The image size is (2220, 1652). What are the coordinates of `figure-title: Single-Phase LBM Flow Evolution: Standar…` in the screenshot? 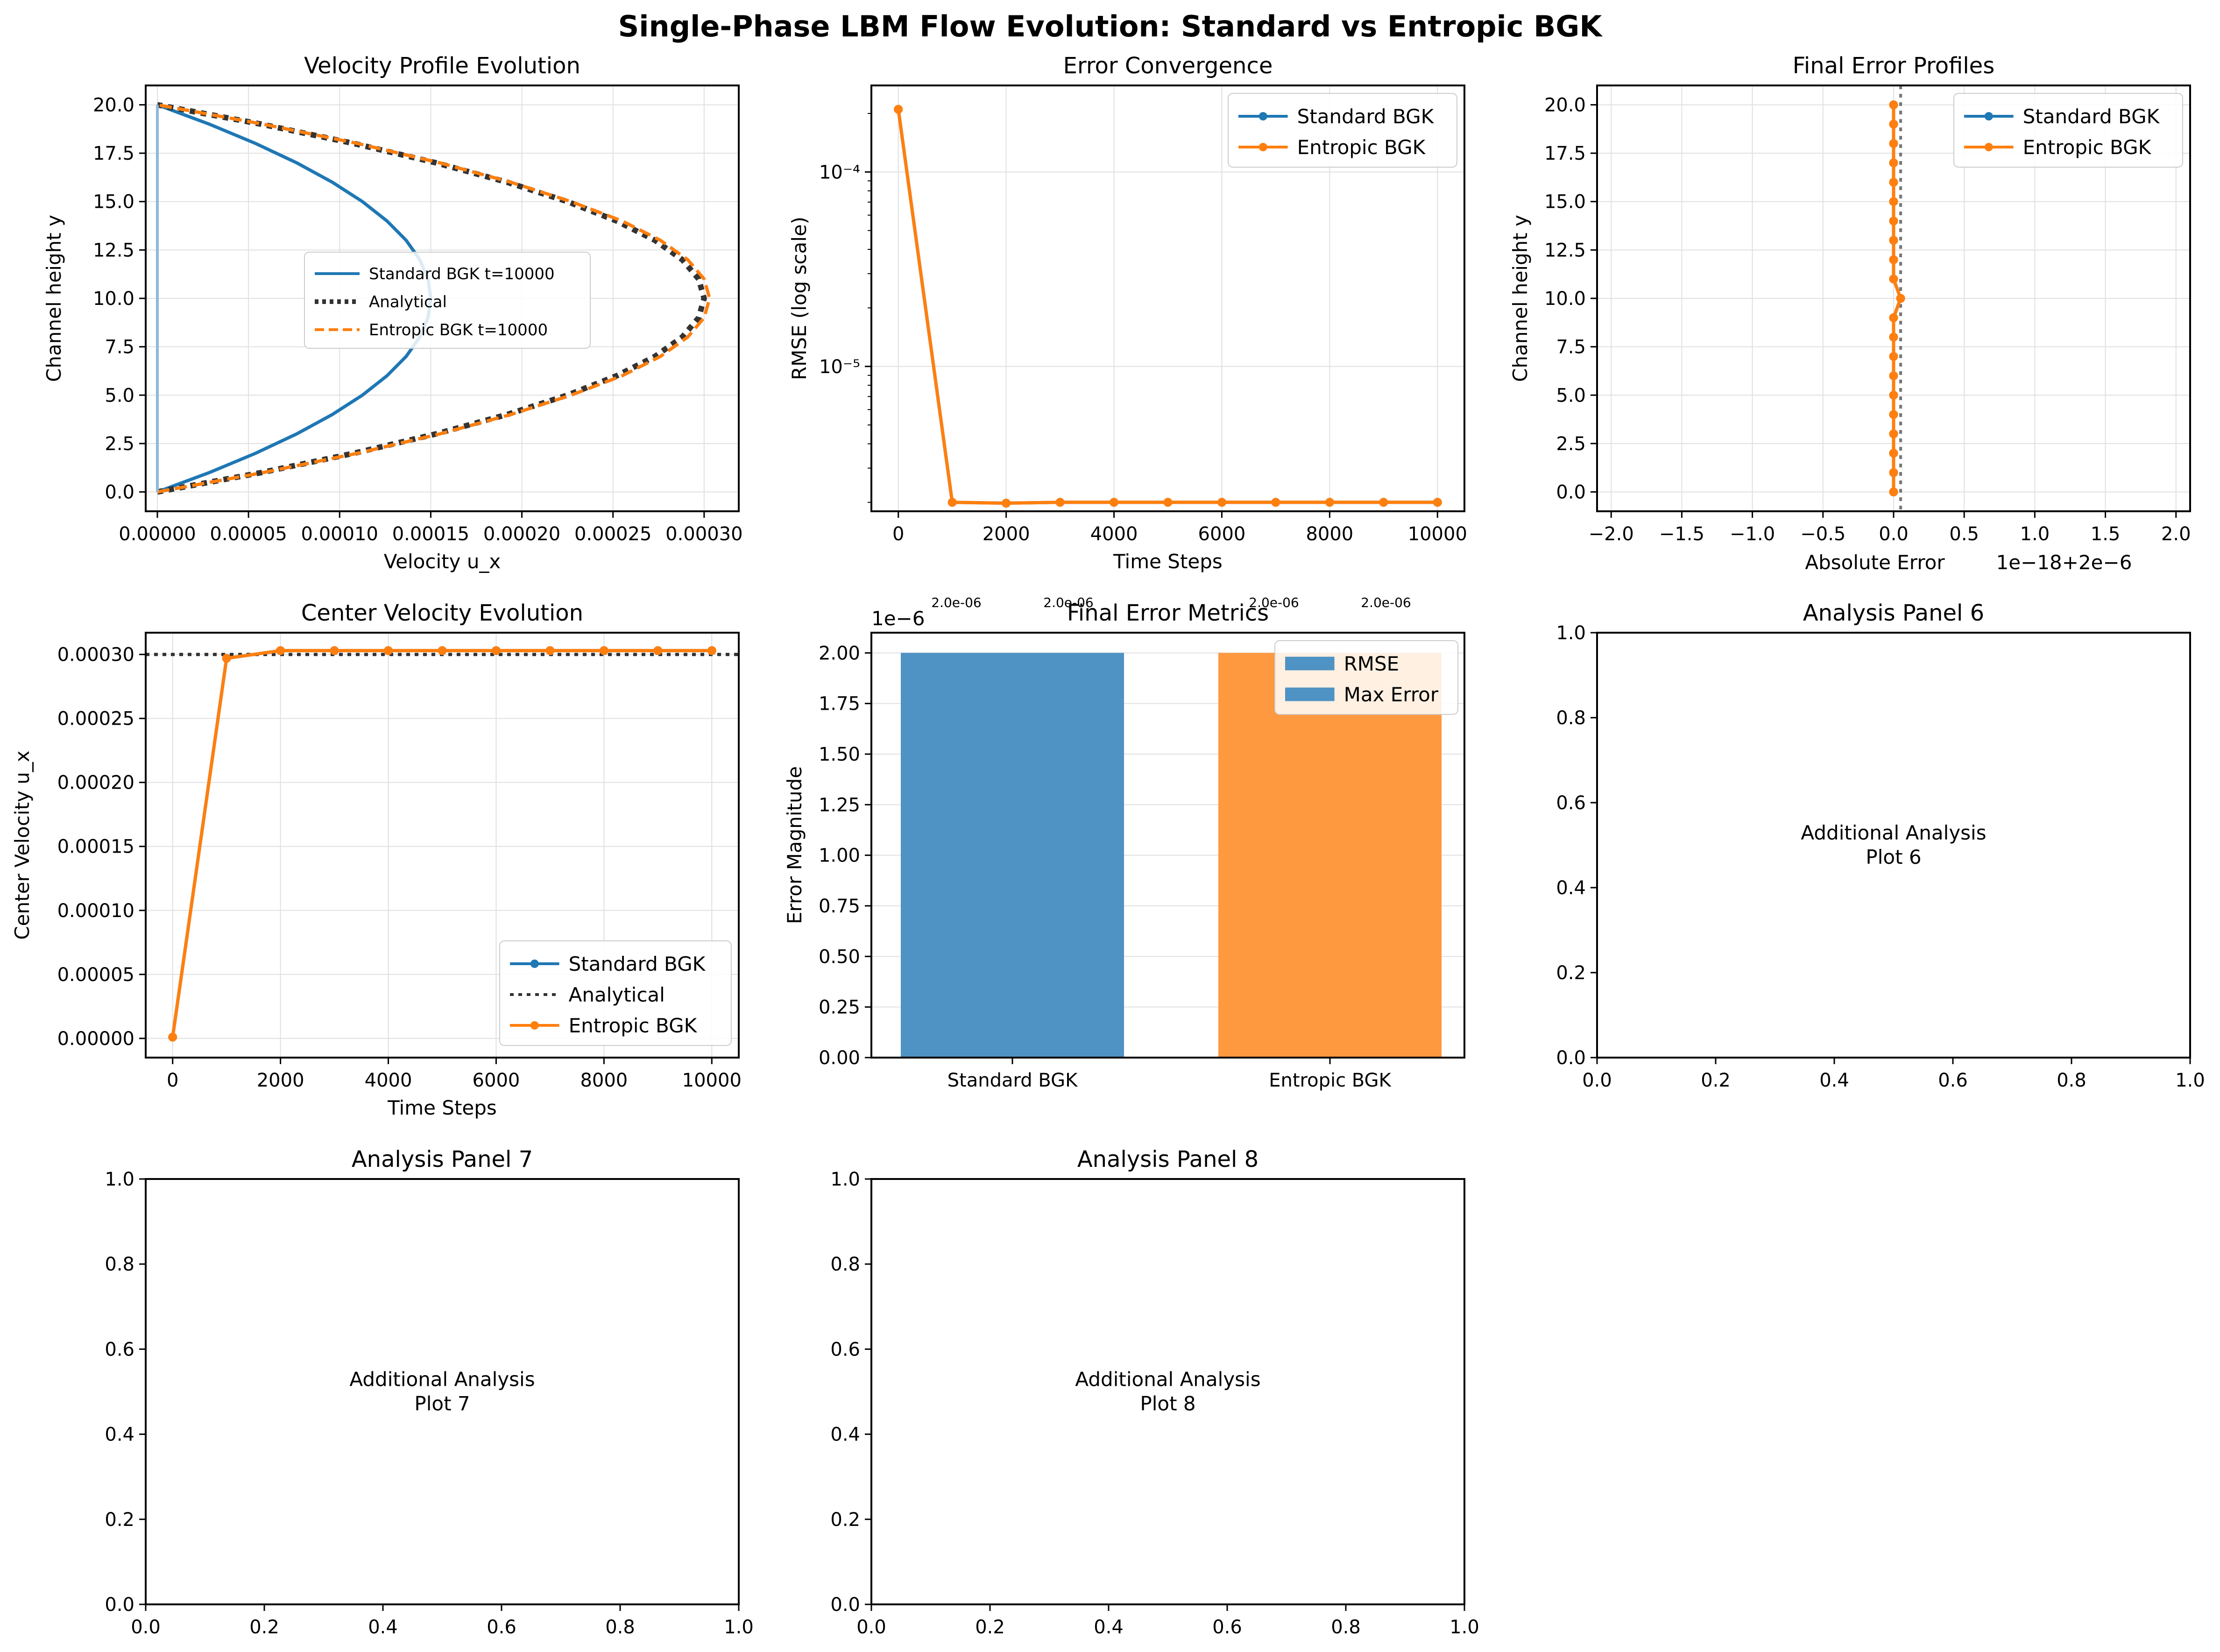 It's located at (1110, 26).